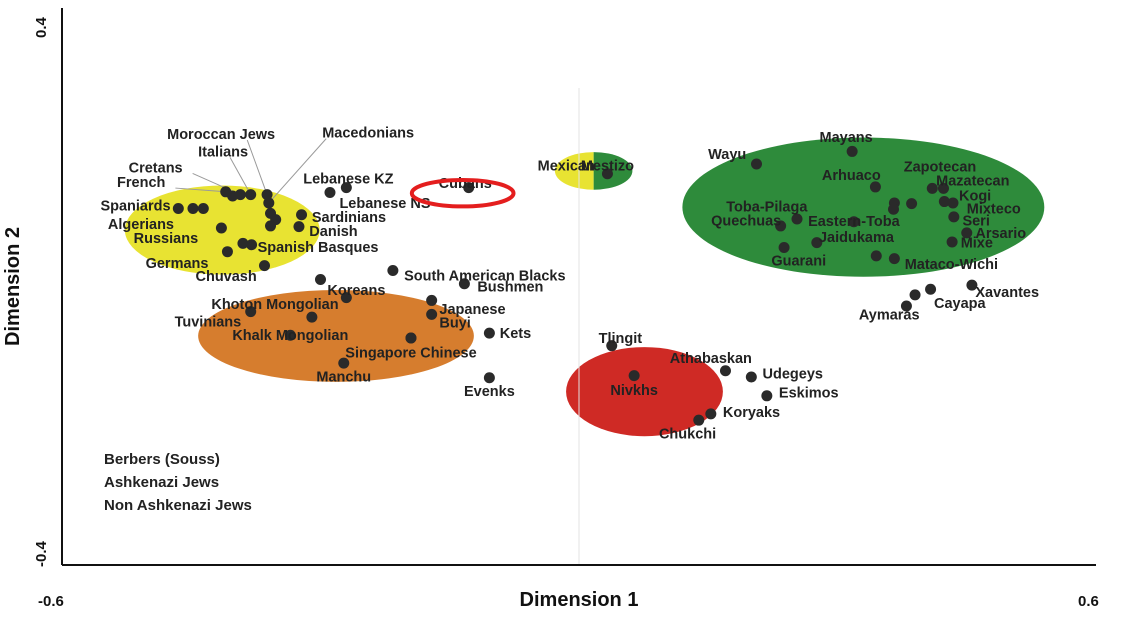  I want to click on point-label: Khalk Mongolian, so click(290, 336).